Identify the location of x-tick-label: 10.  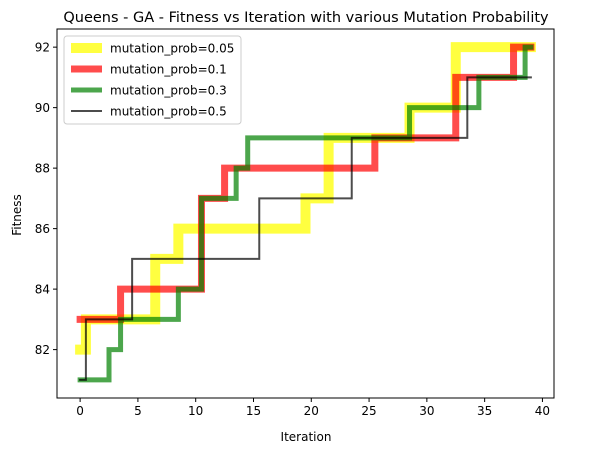
(195, 411).